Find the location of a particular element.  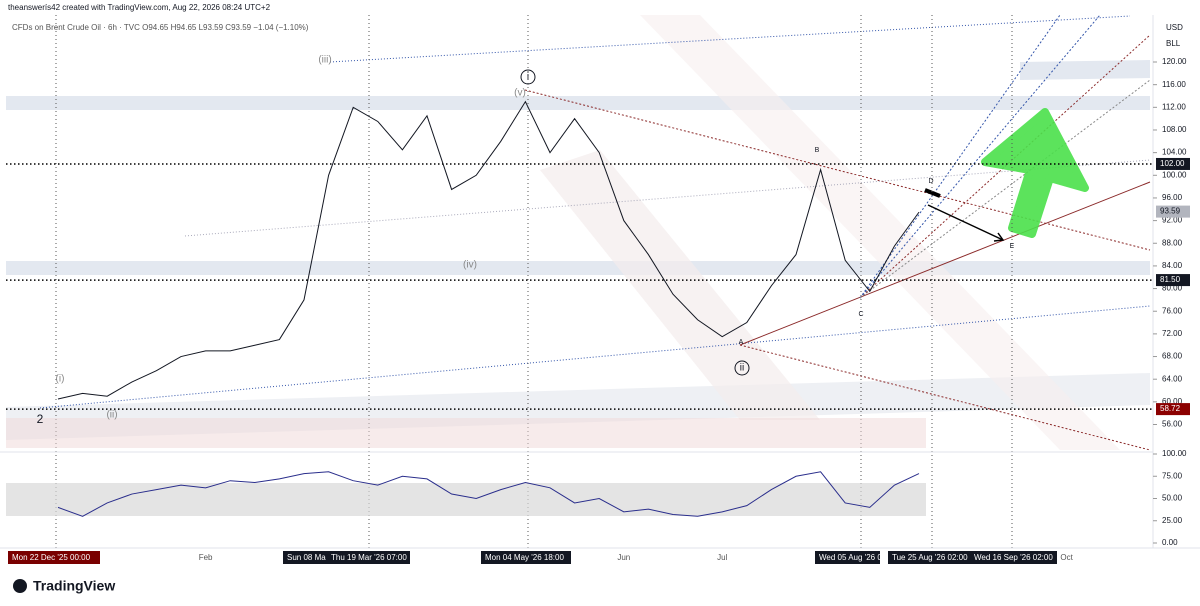

y-tick-label: 75.00 is located at coordinates (1172, 475).